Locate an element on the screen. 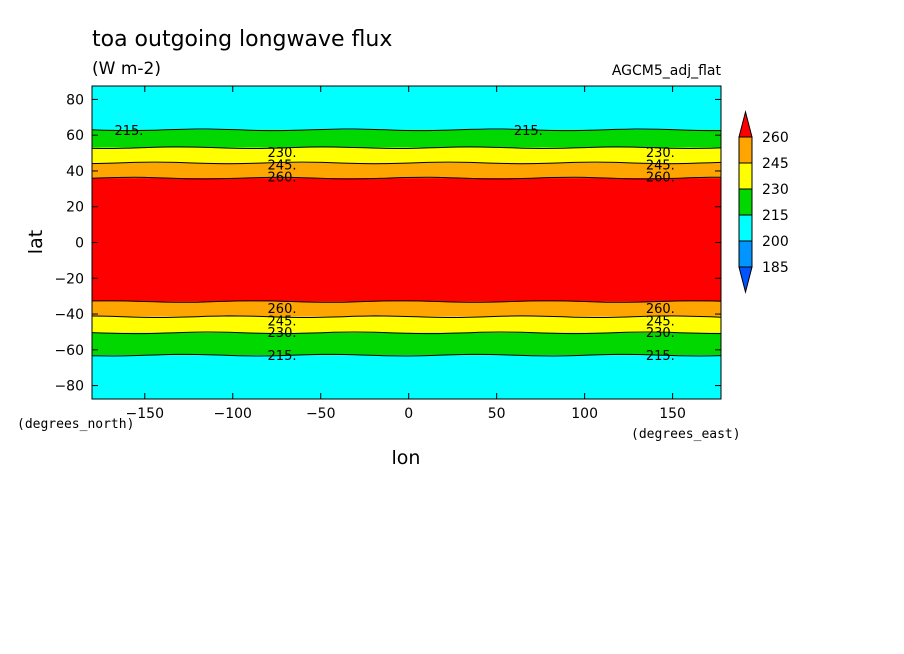 The width and height of the screenshot is (904, 654). contour-label-11: 215. is located at coordinates (282, 356).